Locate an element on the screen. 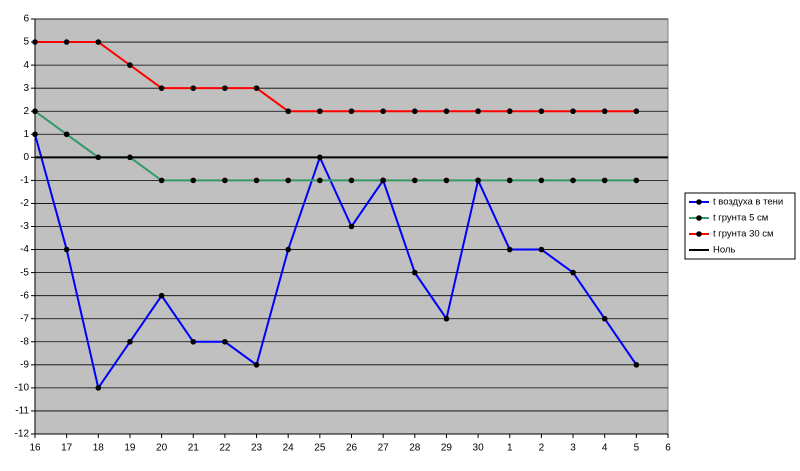 The height and width of the screenshot is (471, 800). x-tick-label: 21 is located at coordinates (194, 448).